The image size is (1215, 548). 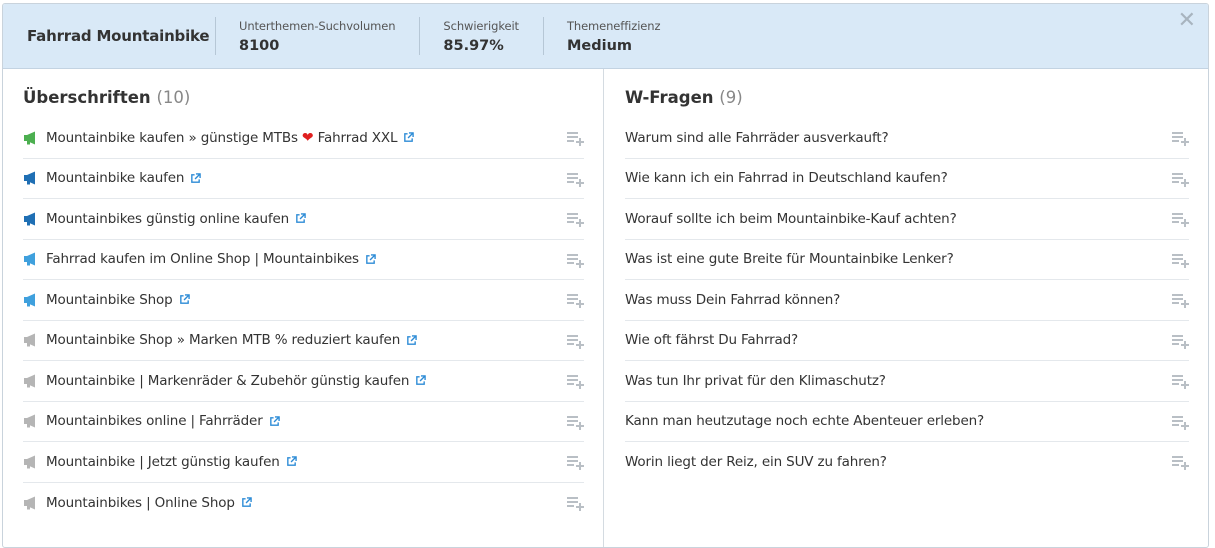 I want to click on close-icon: ✕, so click(x=1186, y=20).